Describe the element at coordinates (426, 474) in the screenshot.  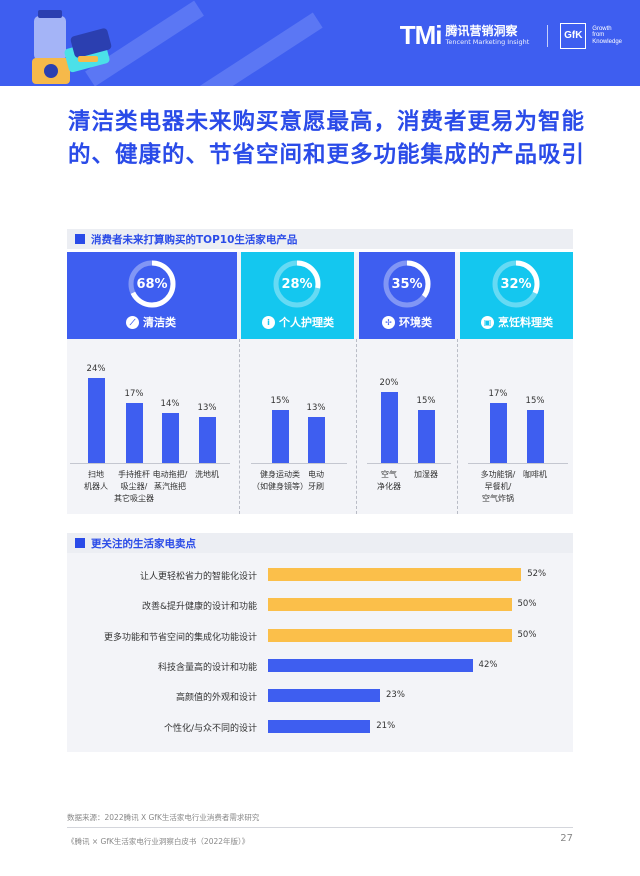
I see `bar-category-label: 加湿器` at that location.